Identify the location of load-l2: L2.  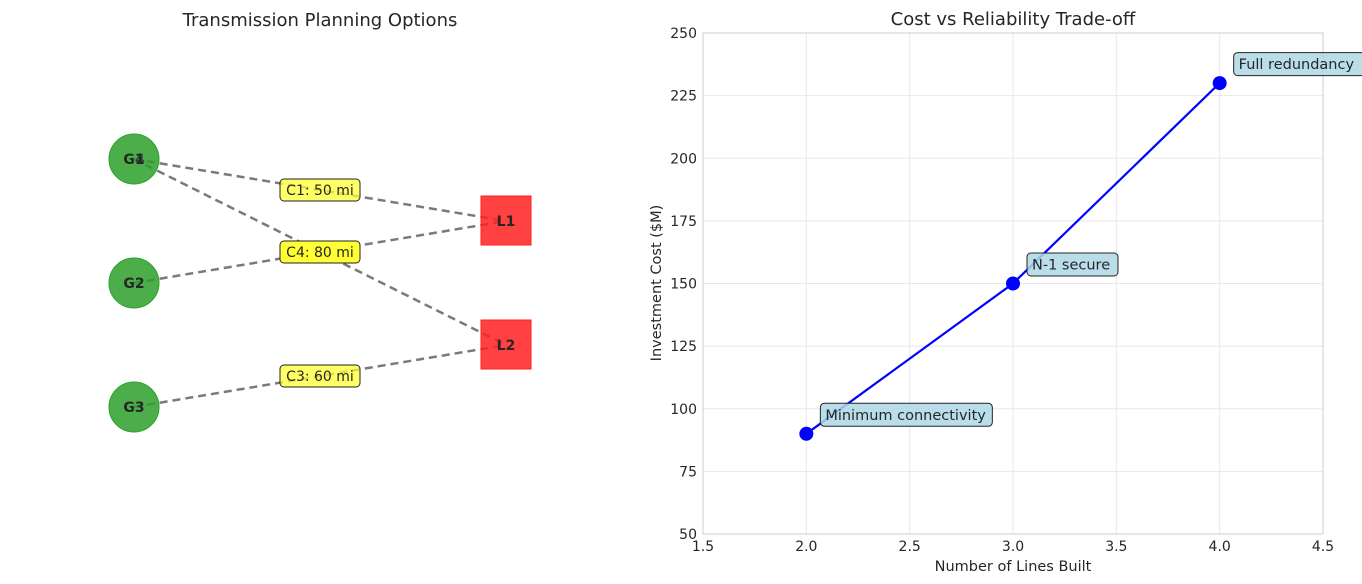
(506, 344).